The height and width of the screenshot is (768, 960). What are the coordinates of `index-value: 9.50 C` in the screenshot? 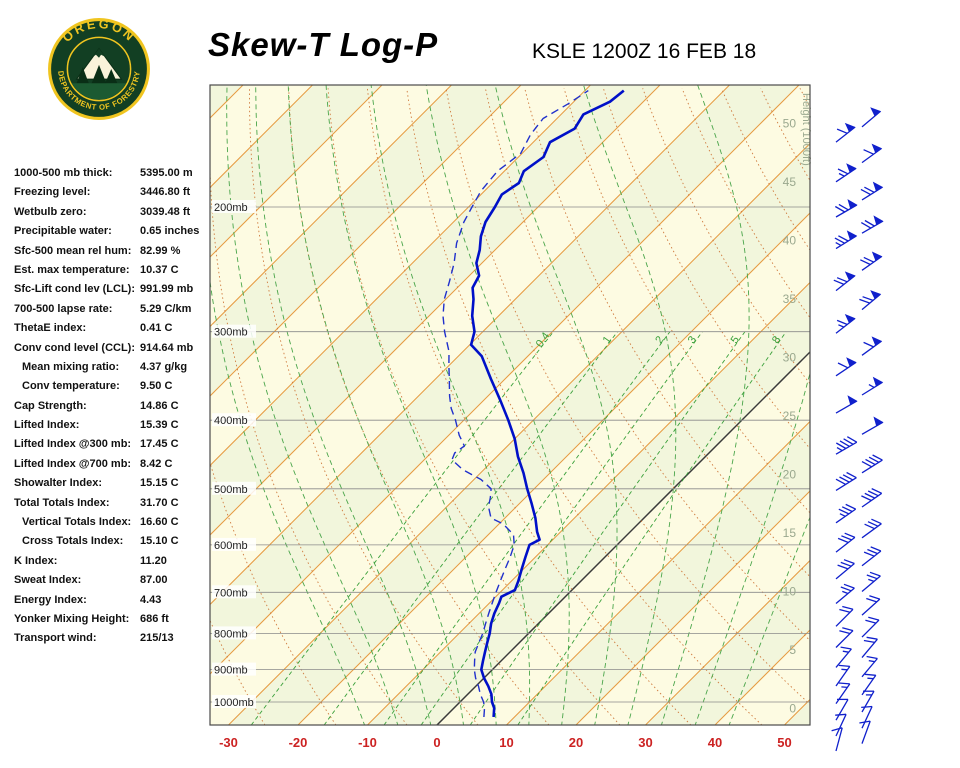 It's located at (156, 386).